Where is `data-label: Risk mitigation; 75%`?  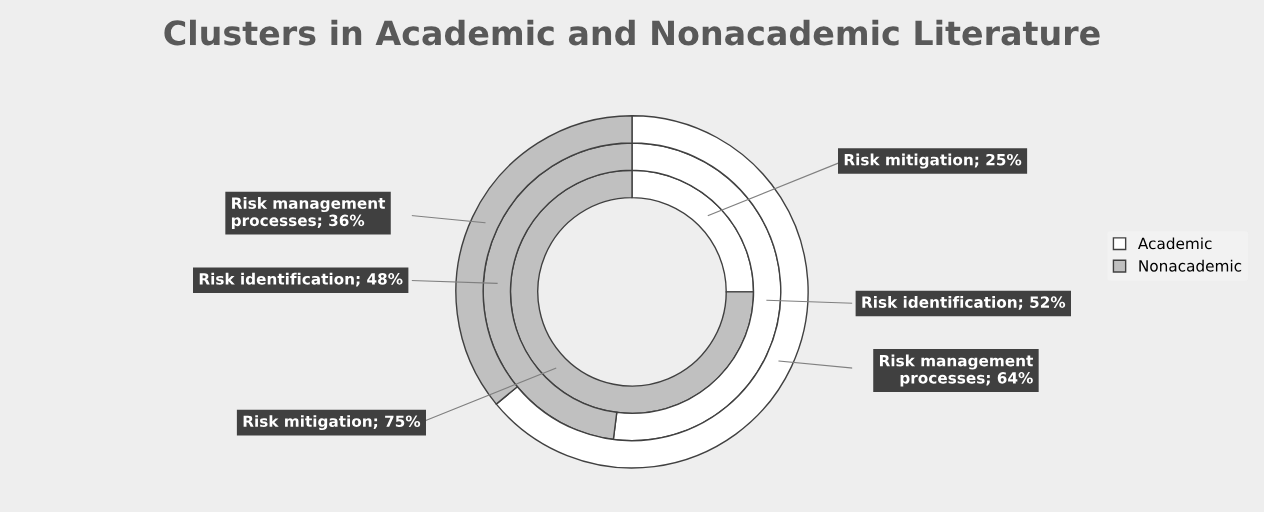 data-label: Risk mitigation; 75% is located at coordinates (332, 423).